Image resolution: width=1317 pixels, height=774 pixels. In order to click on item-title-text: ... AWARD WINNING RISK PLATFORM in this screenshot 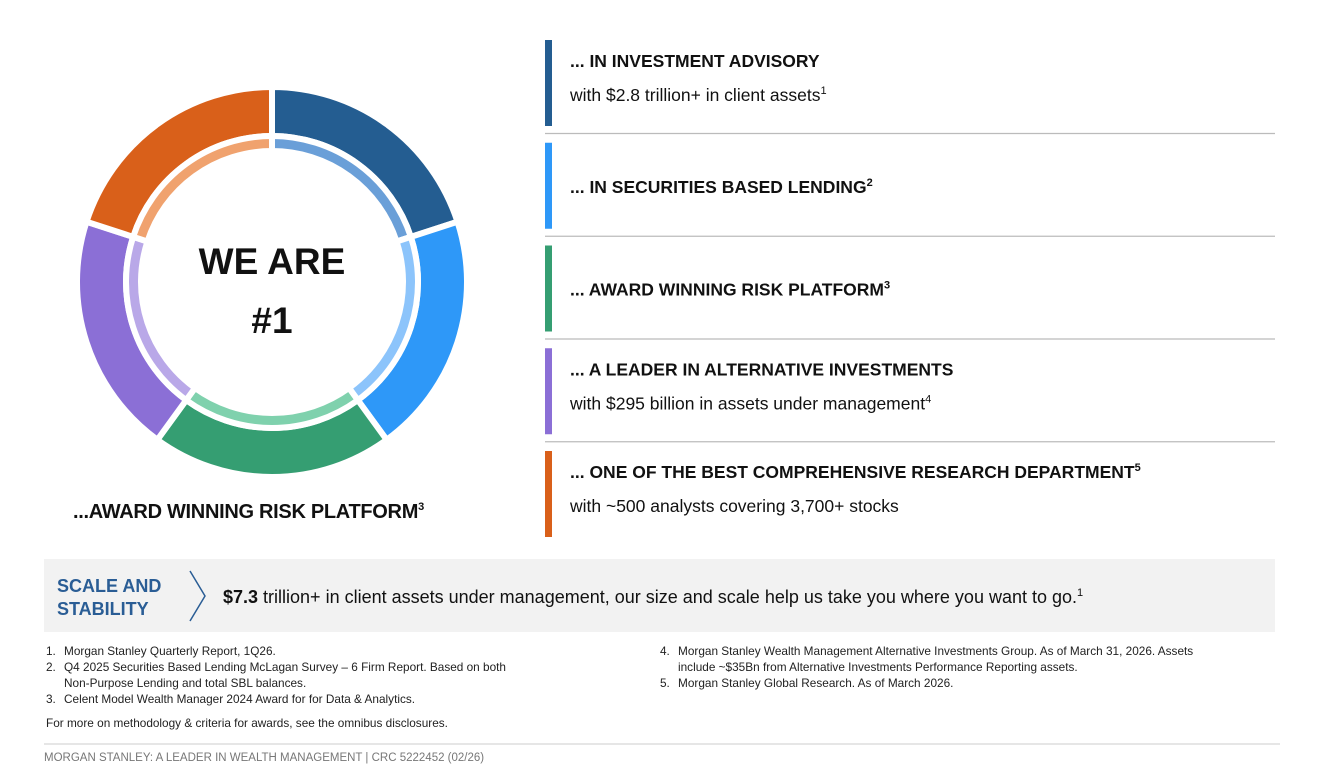, I will do `click(727, 290)`.